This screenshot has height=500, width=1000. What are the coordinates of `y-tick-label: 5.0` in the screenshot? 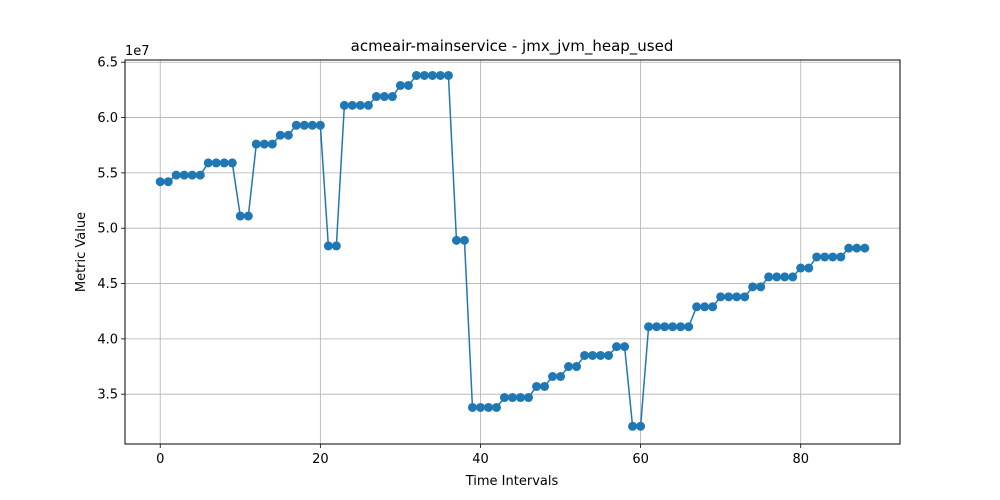 It's located at (107, 229).